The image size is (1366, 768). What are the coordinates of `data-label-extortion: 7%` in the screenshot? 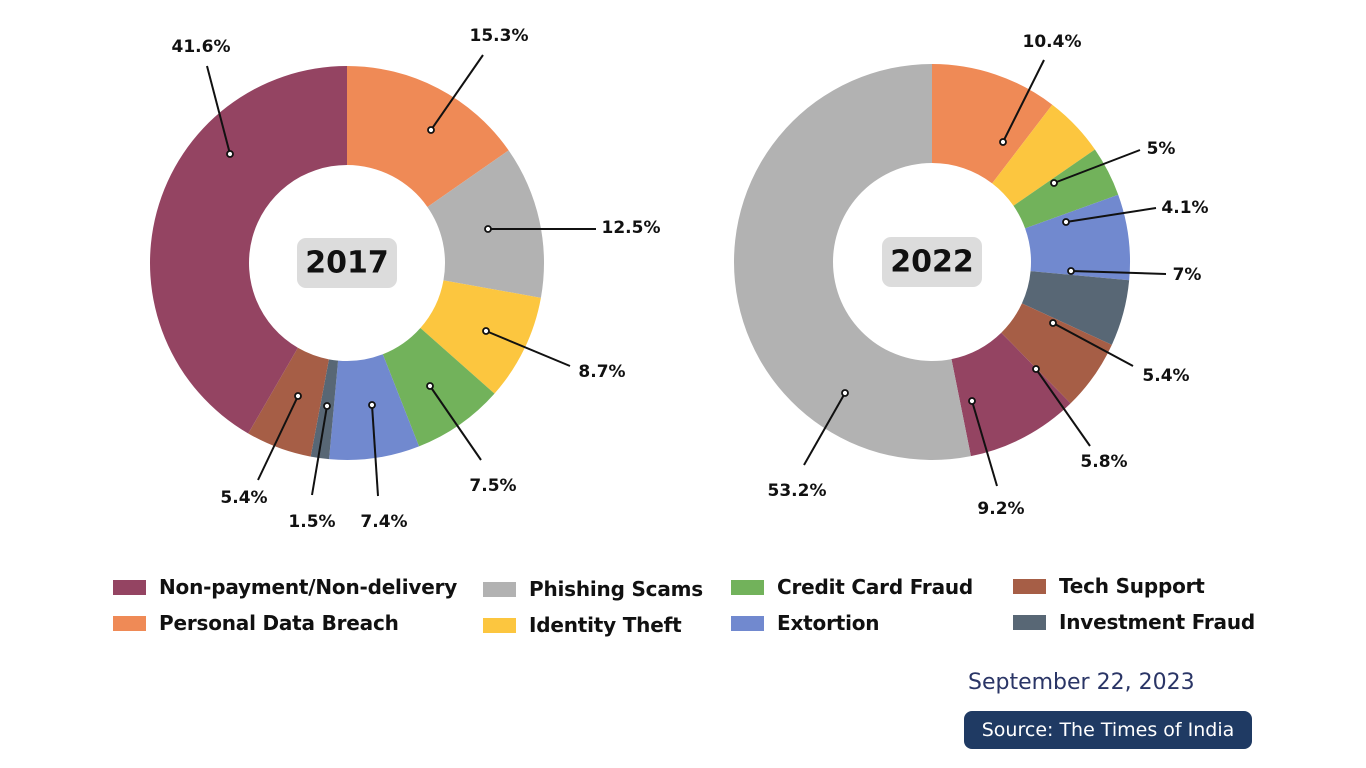 It's located at (1187, 275).